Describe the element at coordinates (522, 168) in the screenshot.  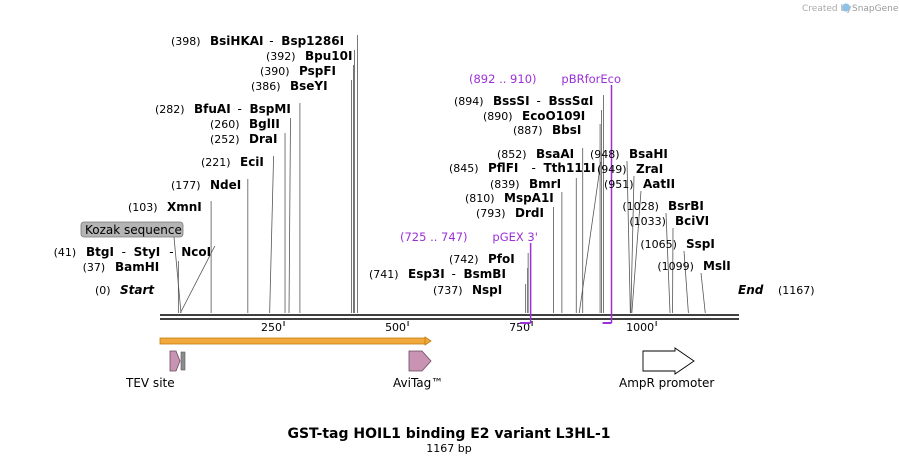
I see `enzyme-site-pflfi: (845) PflFI - Tth111I` at that location.